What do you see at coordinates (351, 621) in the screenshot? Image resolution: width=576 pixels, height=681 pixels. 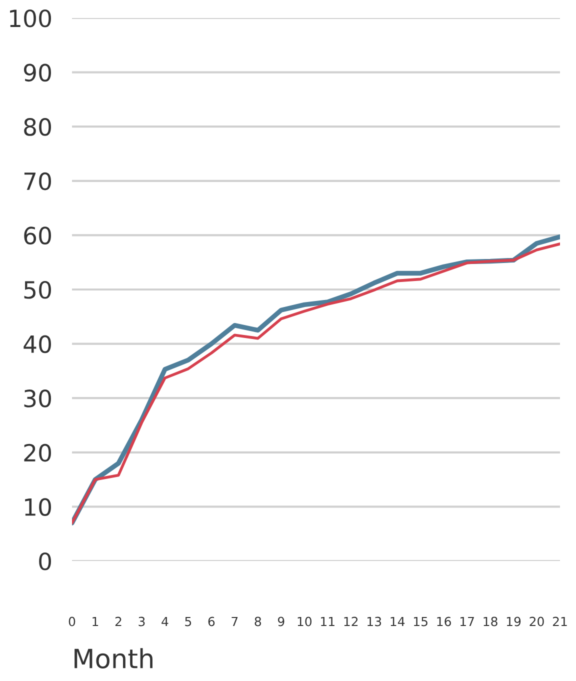 I see `x-tick-label: 12` at bounding box center [351, 621].